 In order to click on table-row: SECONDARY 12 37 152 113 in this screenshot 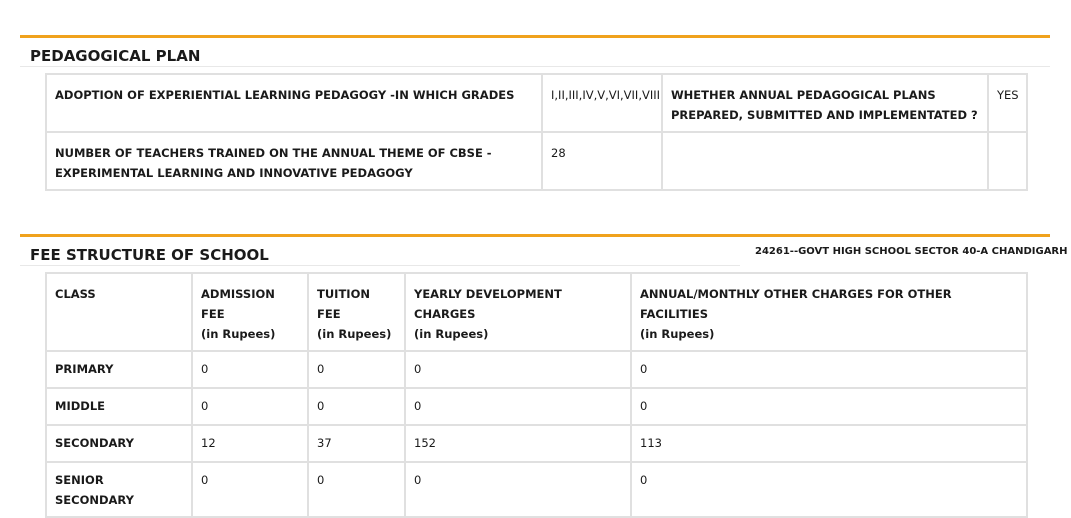, I will do `click(536, 443)`.